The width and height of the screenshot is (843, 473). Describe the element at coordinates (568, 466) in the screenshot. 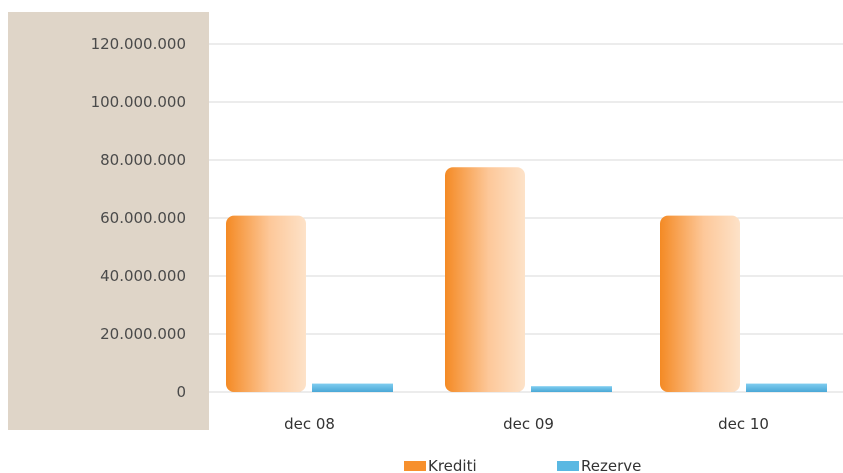

I see `legend-swatch-rezerve` at that location.